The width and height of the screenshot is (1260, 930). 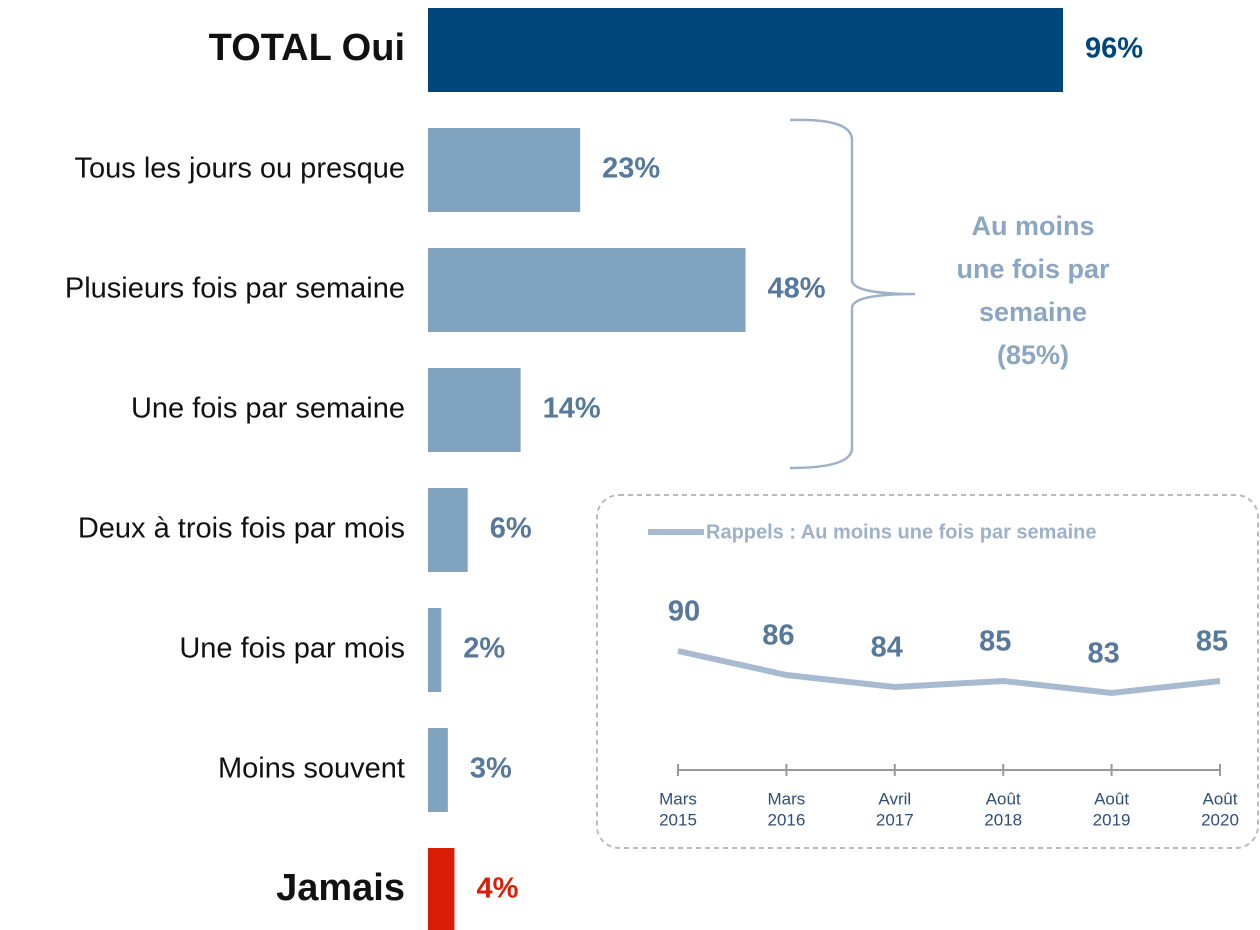 I want to click on data-label: 84, so click(x=887, y=648).